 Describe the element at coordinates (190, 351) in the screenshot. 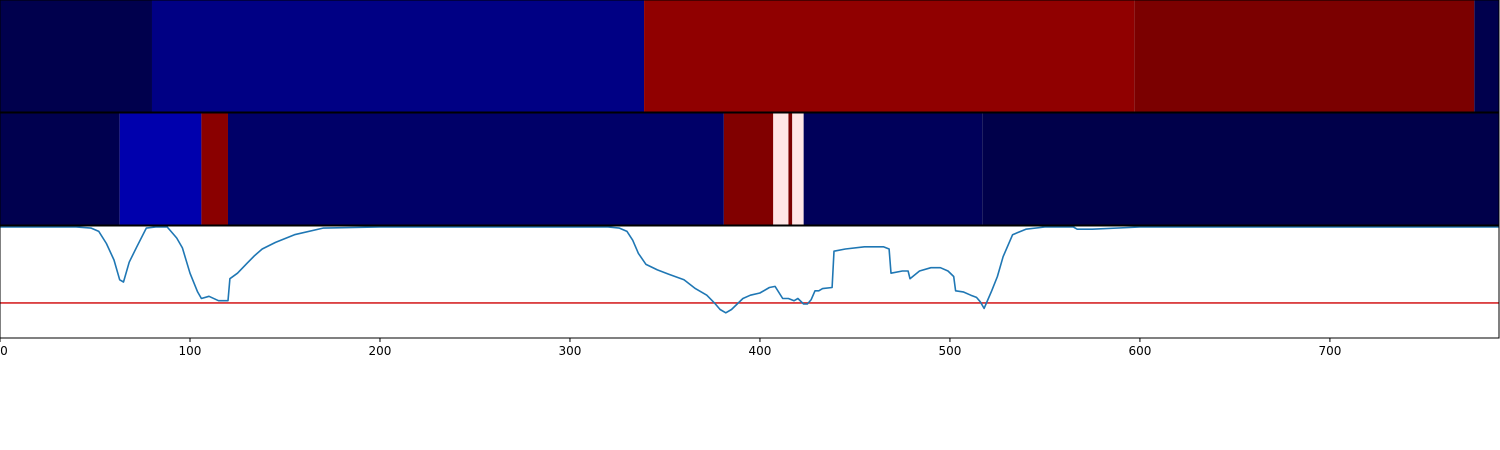

I see `x-tick-label-1: 100` at that location.